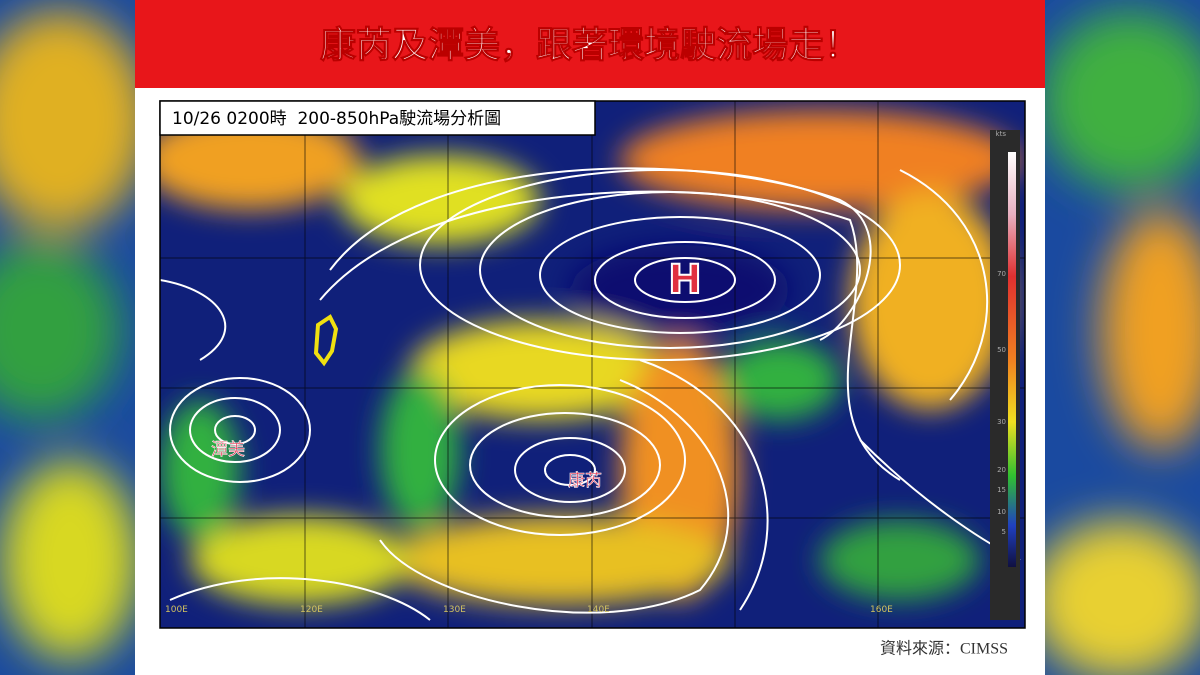 The height and width of the screenshot is (675, 1200). I want to click on longitude-label: 140E, so click(598, 610).